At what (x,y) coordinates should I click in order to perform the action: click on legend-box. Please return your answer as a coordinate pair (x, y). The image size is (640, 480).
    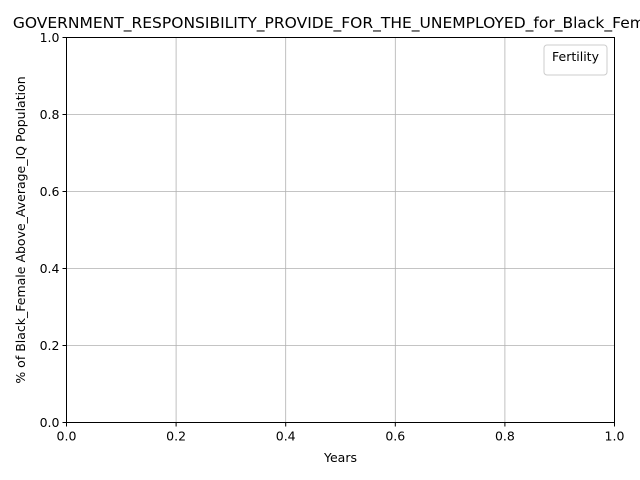
    Looking at the image, I should click on (575, 60).